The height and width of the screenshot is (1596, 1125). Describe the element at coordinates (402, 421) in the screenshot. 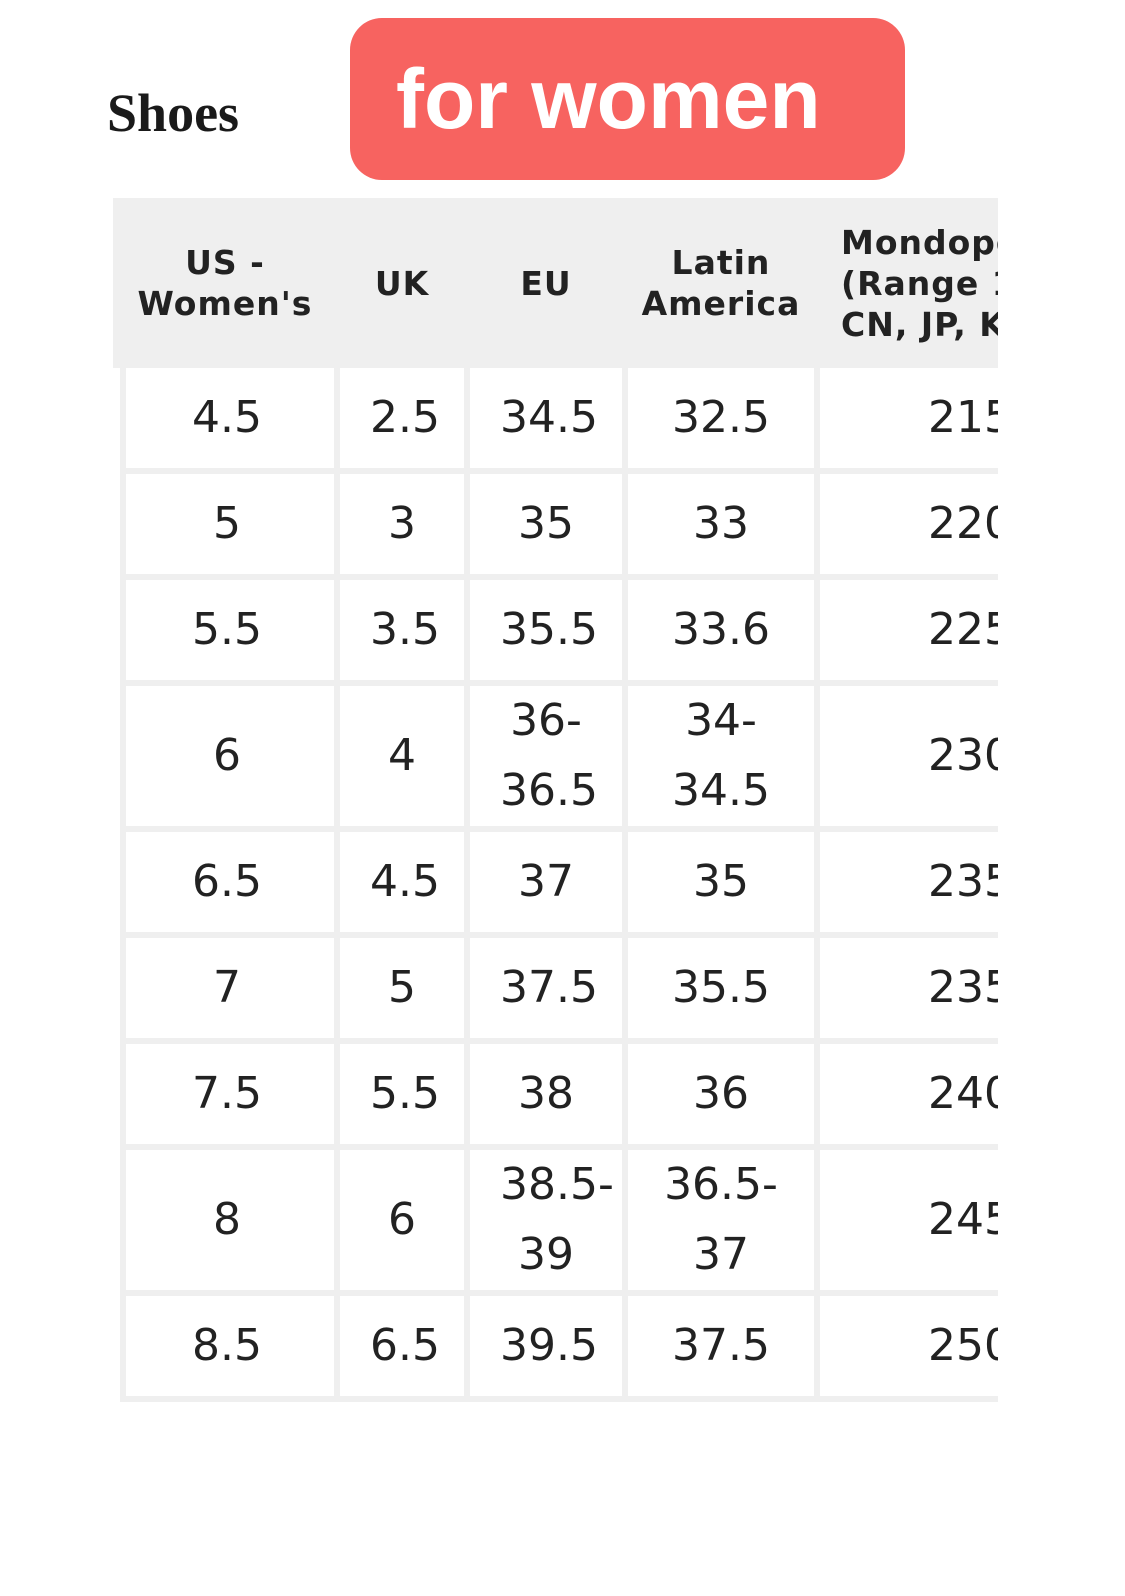

I see `table-cell: 2.5` at that location.